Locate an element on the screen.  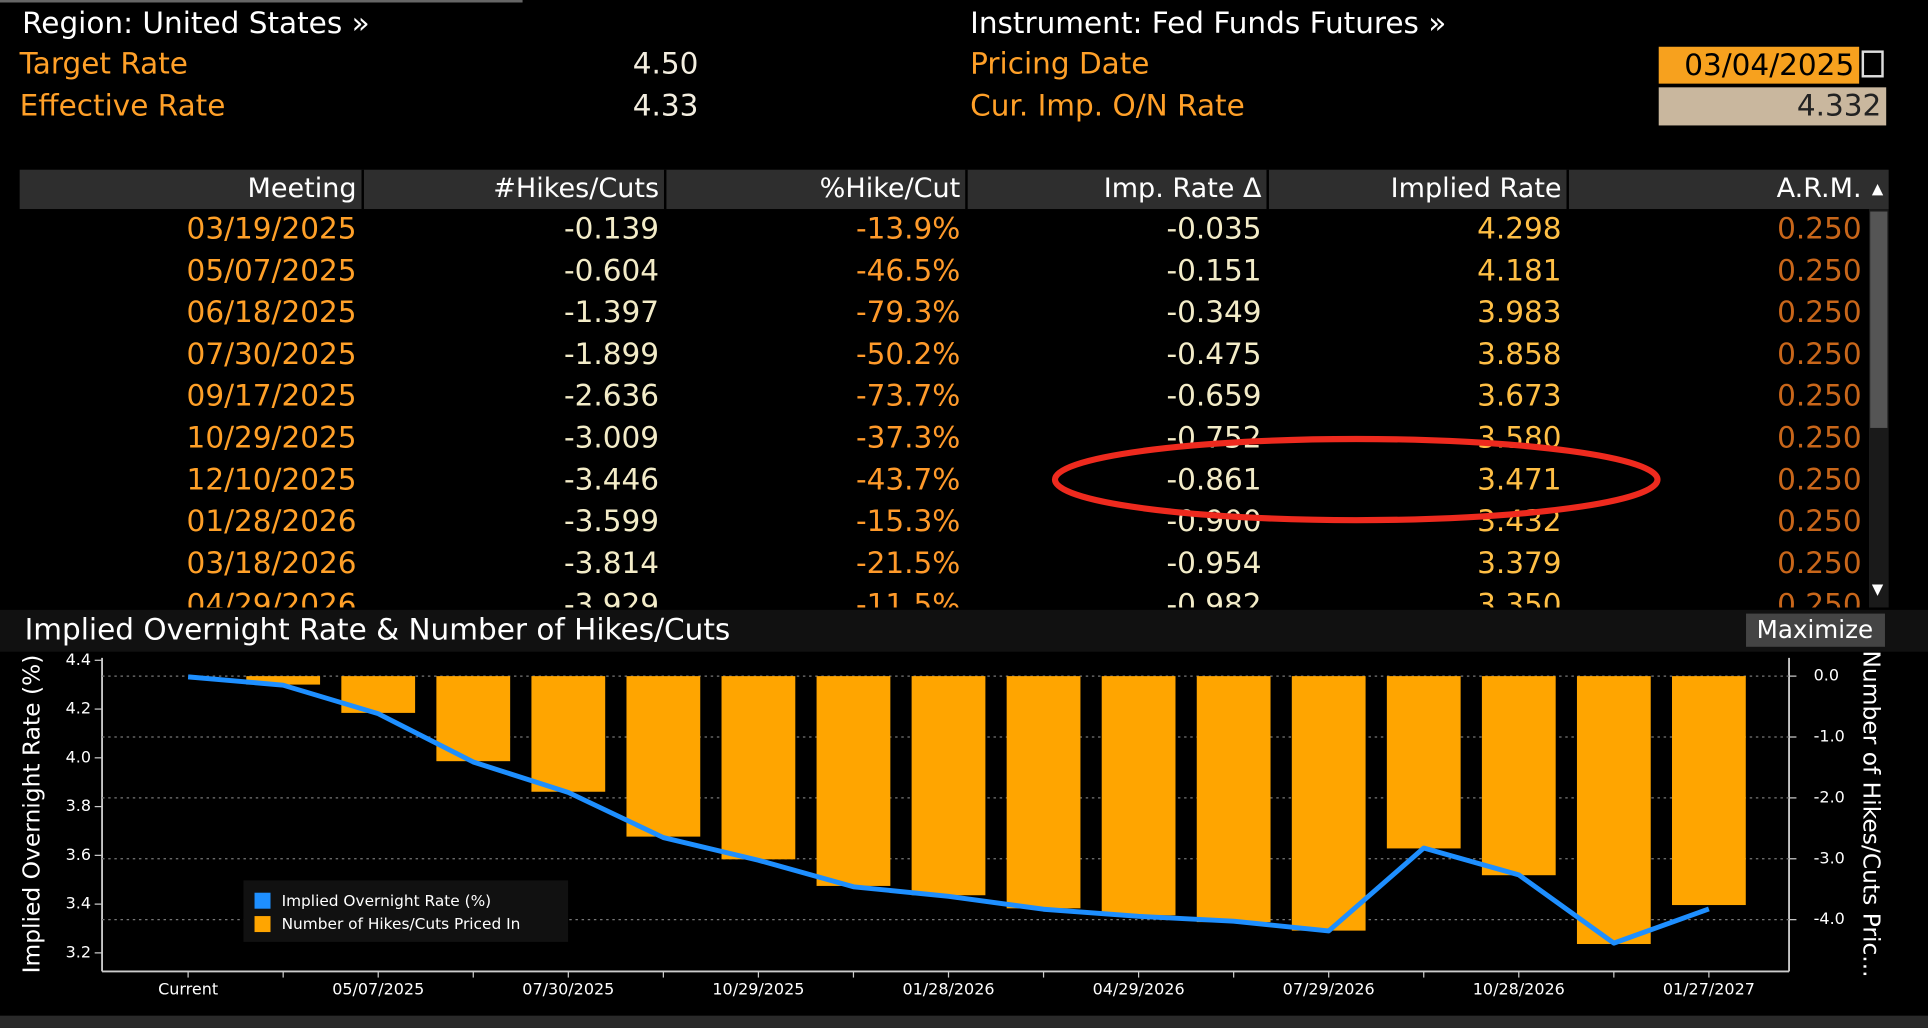
y-tick-label: 3.4 is located at coordinates (78, 903).